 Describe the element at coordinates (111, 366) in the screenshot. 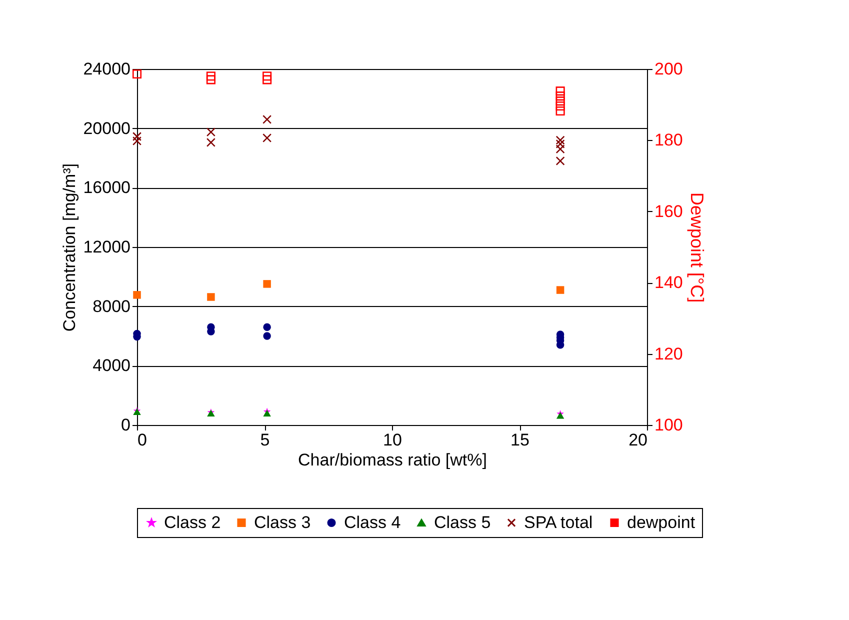

I see `y-tick-label: 4000` at that location.